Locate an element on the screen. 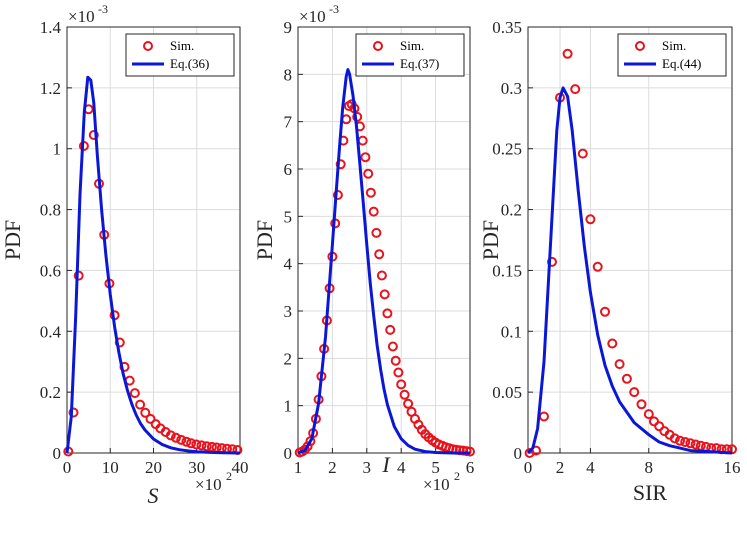 Image resolution: width=747 pixels, height=534 pixels. y-tick-label: 3 is located at coordinates (288, 311).